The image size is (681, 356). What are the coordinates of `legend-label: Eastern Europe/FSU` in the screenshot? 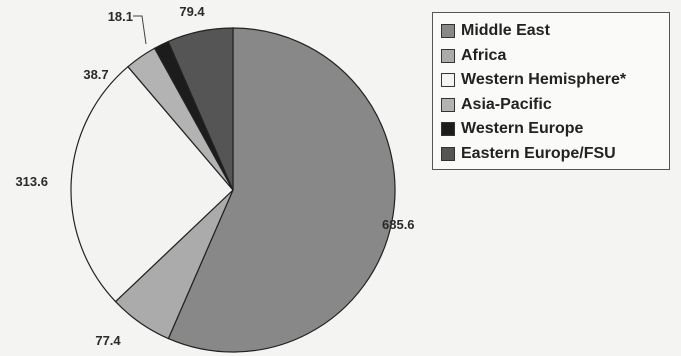 It's located at (538, 153).